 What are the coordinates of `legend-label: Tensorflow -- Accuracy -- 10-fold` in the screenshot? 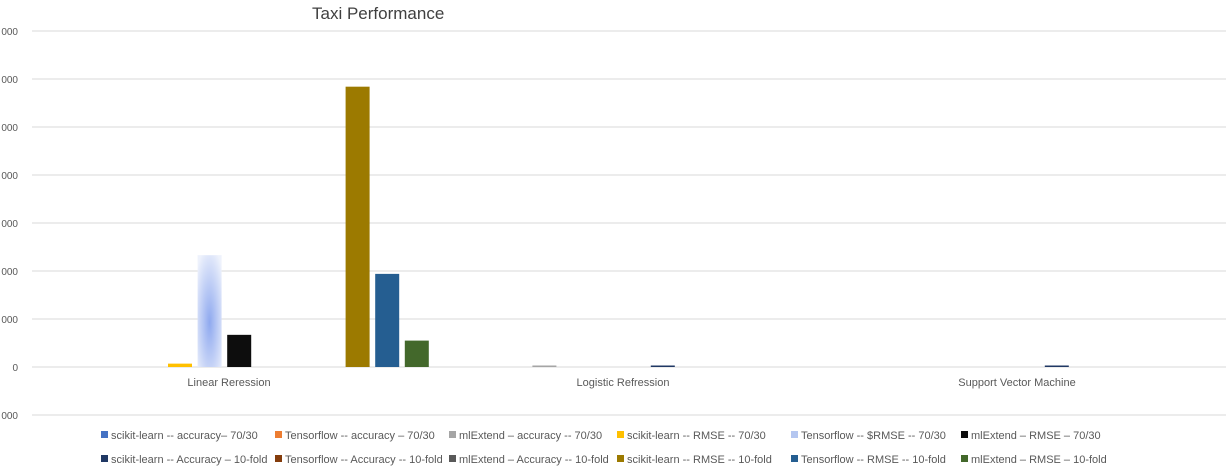 It's located at (364, 460).